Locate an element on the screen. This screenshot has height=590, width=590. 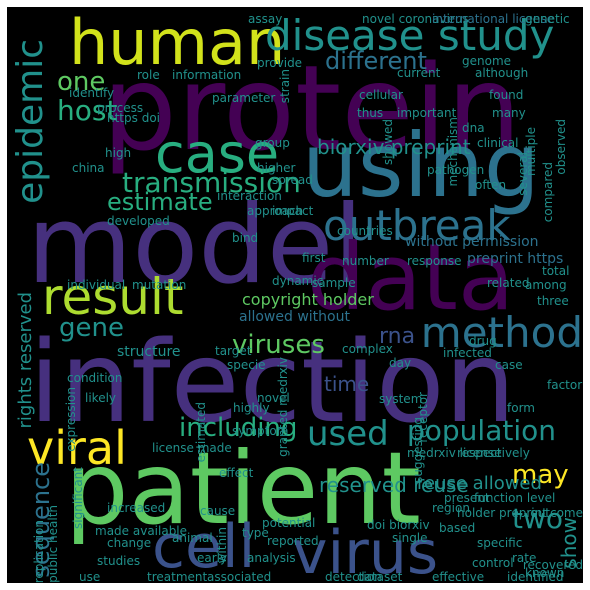
word-cloud-word: high is located at coordinates (118, 153).